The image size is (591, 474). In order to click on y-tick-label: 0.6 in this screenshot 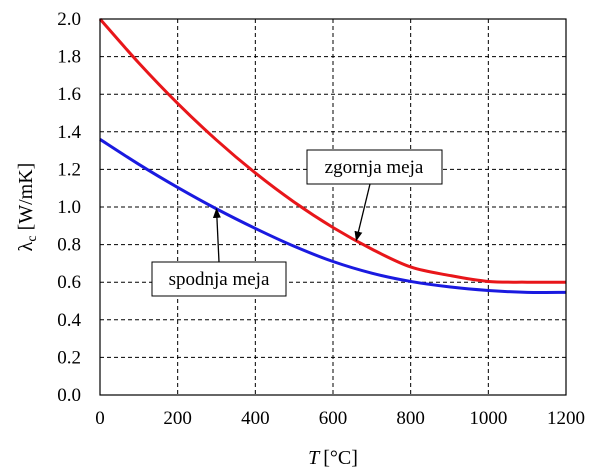, I will do `click(69, 282)`.